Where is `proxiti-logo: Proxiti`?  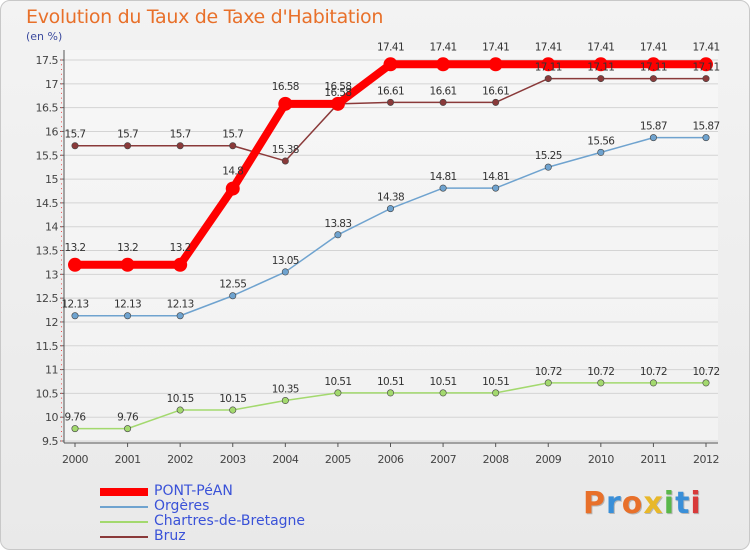 proxiti-logo: Proxiti is located at coordinates (642, 503).